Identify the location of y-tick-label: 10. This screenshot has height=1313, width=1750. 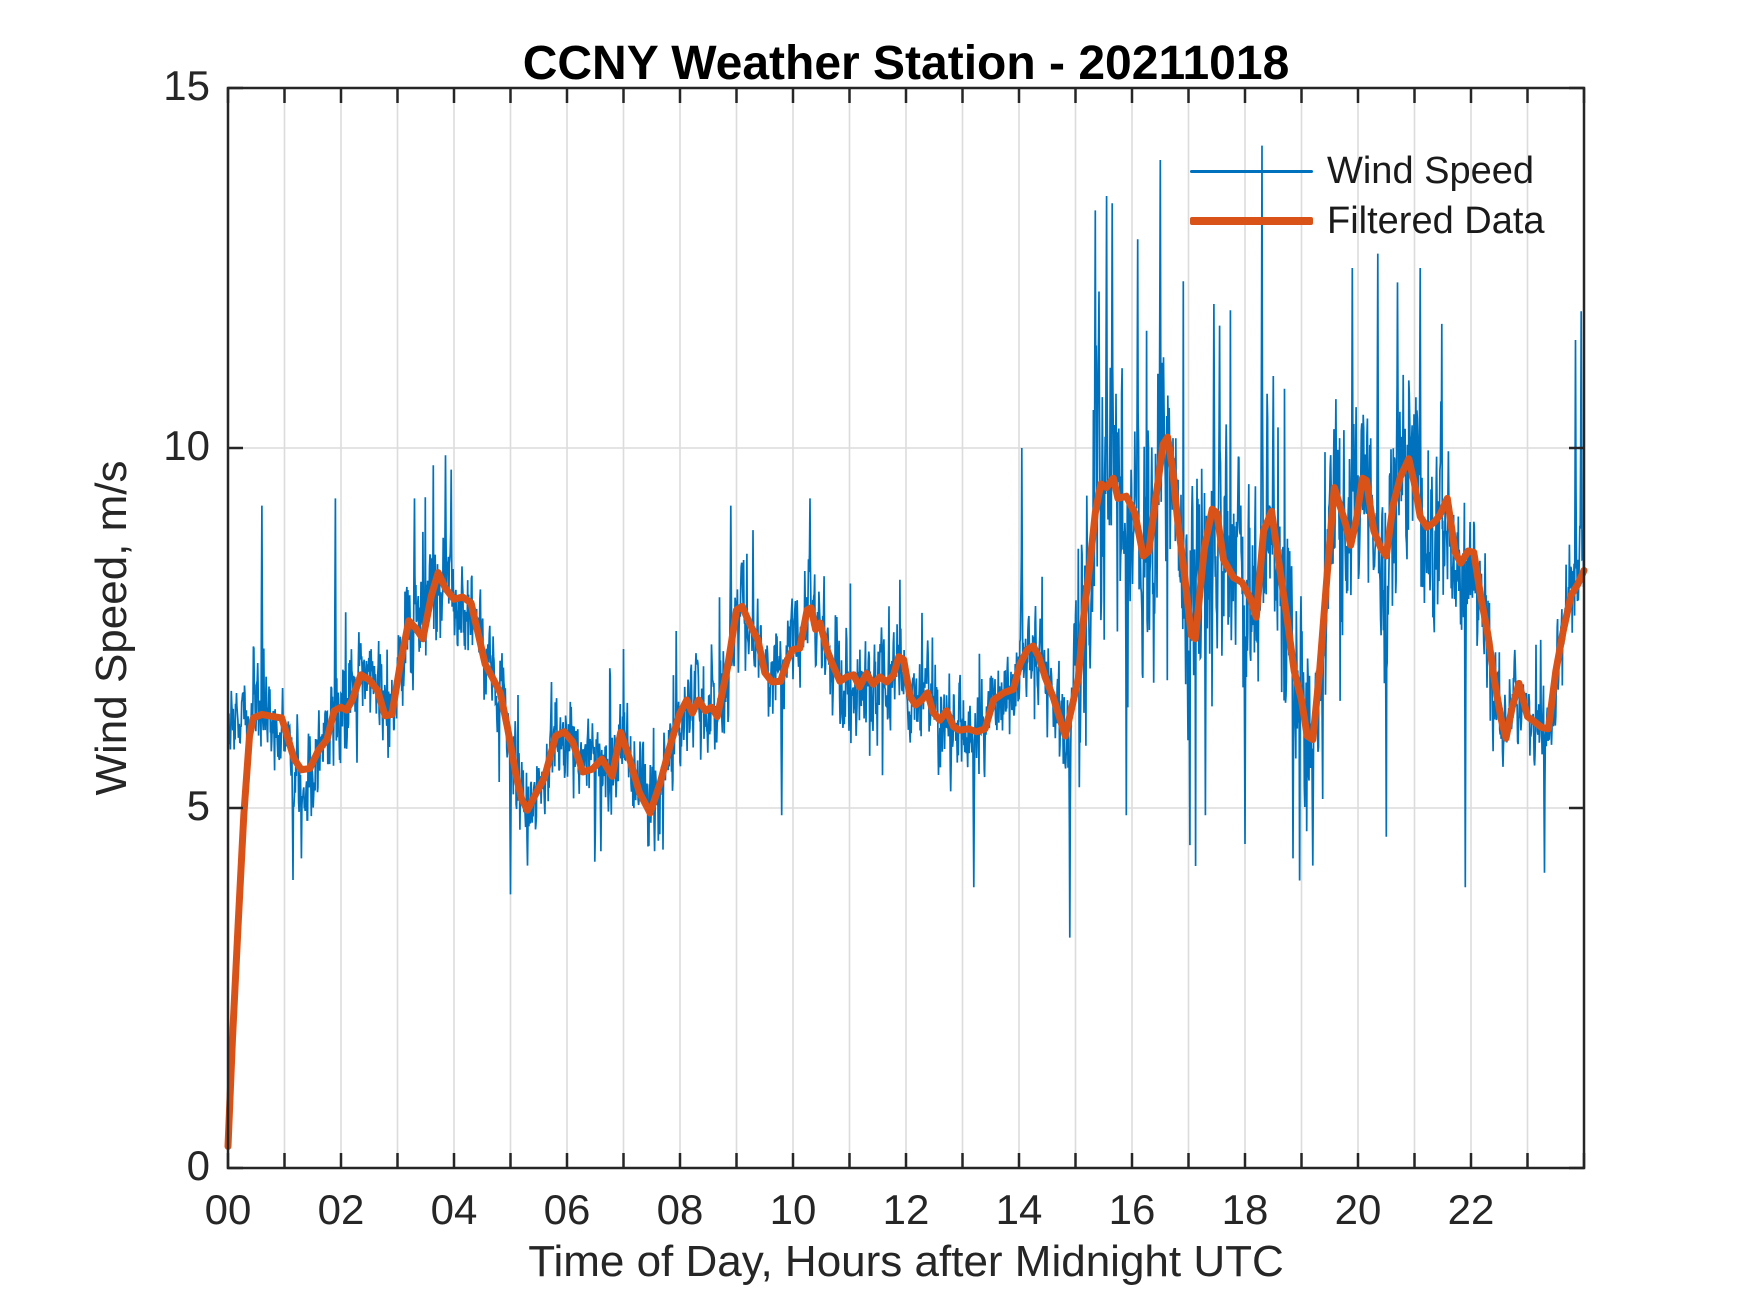
(186, 445).